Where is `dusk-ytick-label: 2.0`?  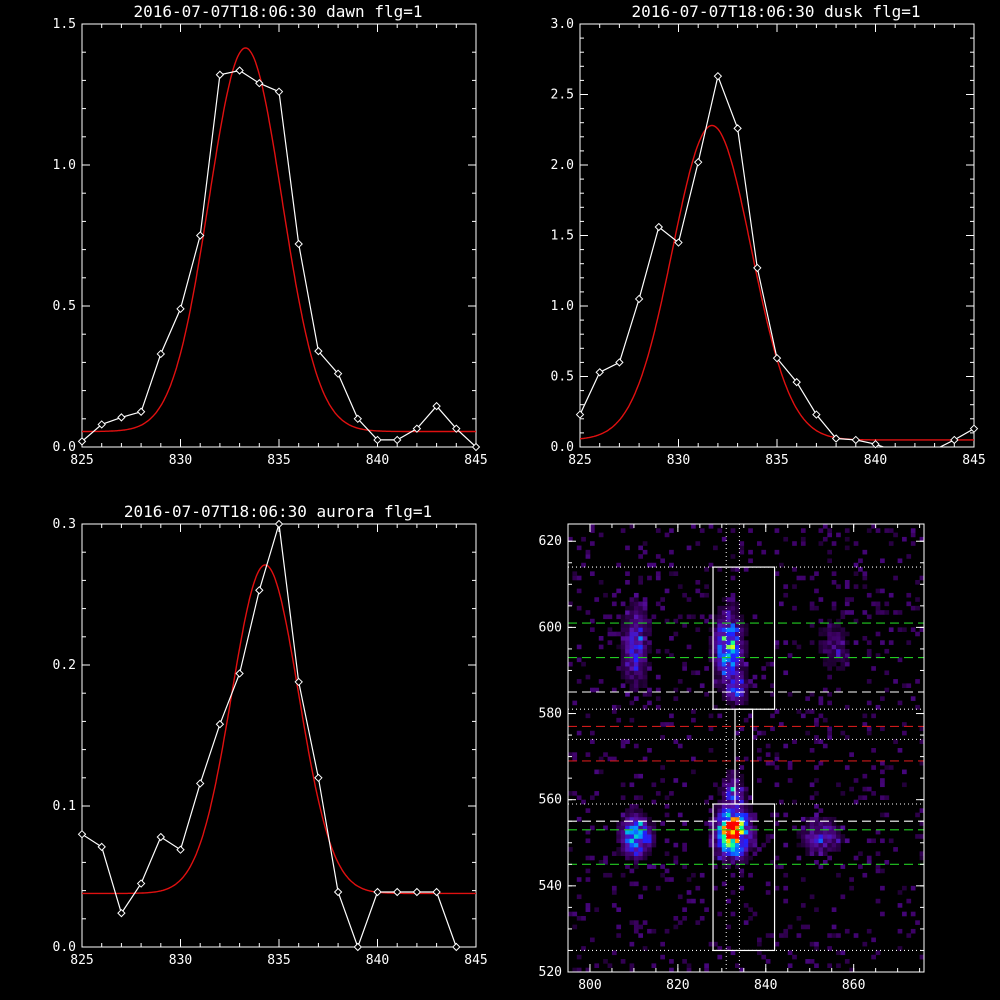
dusk-ytick-label: 2.0 is located at coordinates (562, 165).